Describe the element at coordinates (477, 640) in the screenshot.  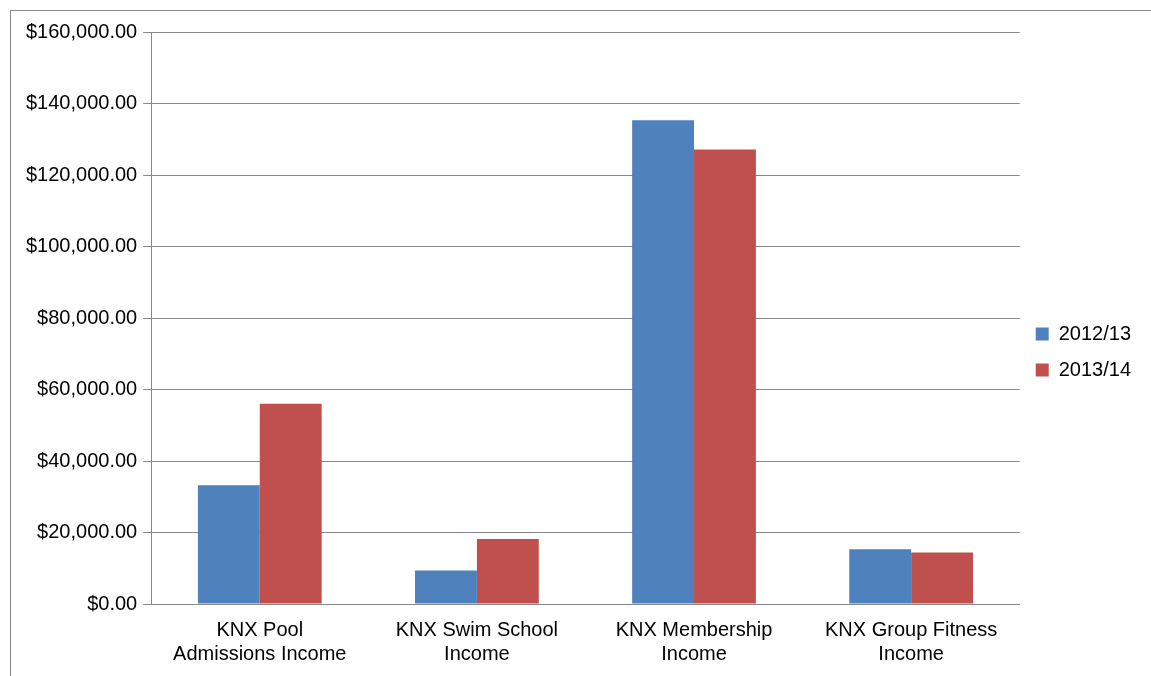
I see `x-tick-label: KNX Swim School Income` at that location.